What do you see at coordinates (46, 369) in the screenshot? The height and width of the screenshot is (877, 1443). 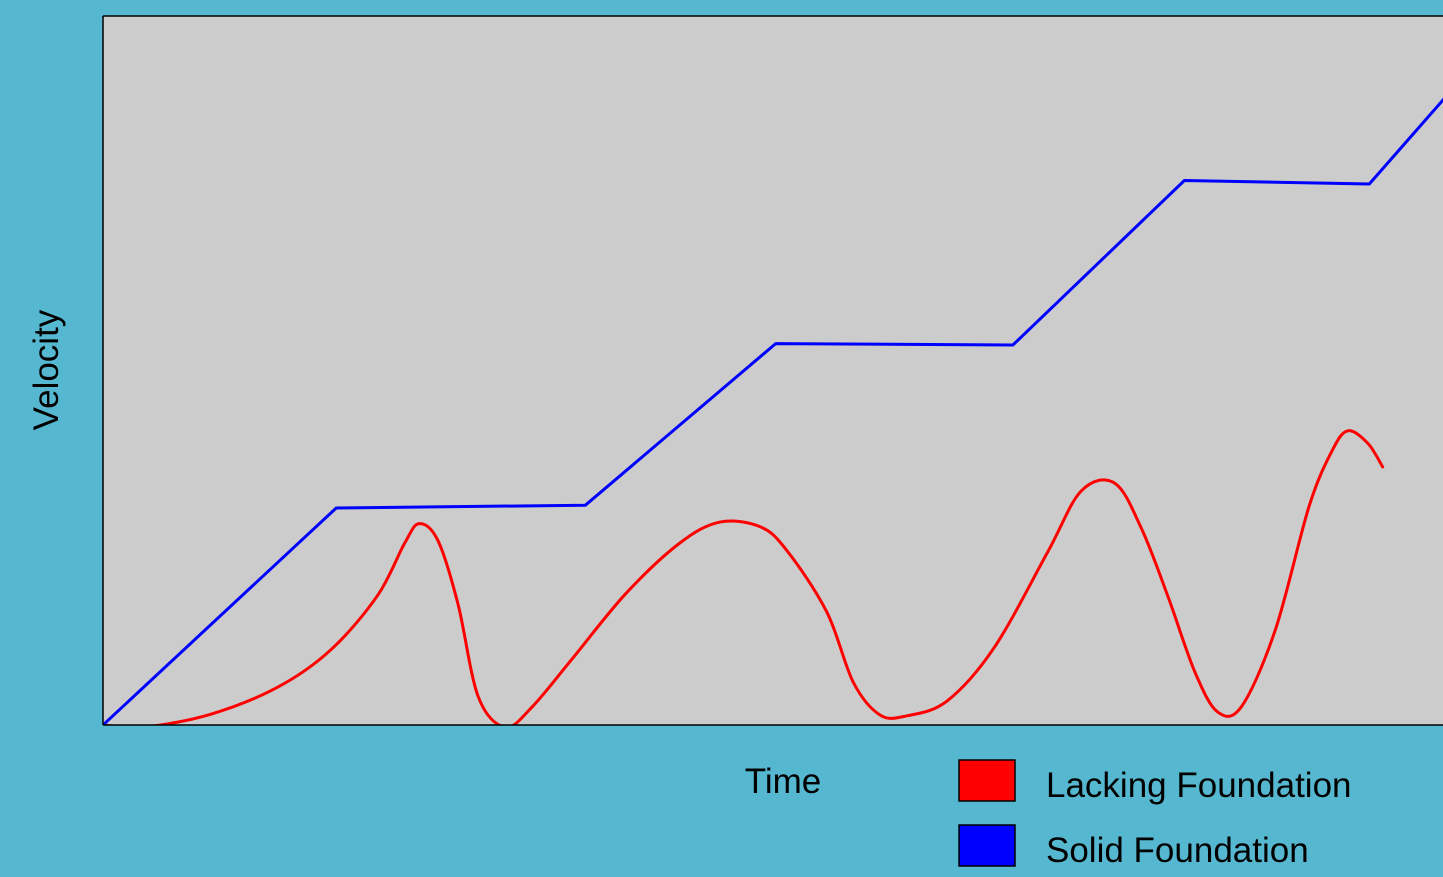 I see `y-axis-label: Velocity` at bounding box center [46, 369].